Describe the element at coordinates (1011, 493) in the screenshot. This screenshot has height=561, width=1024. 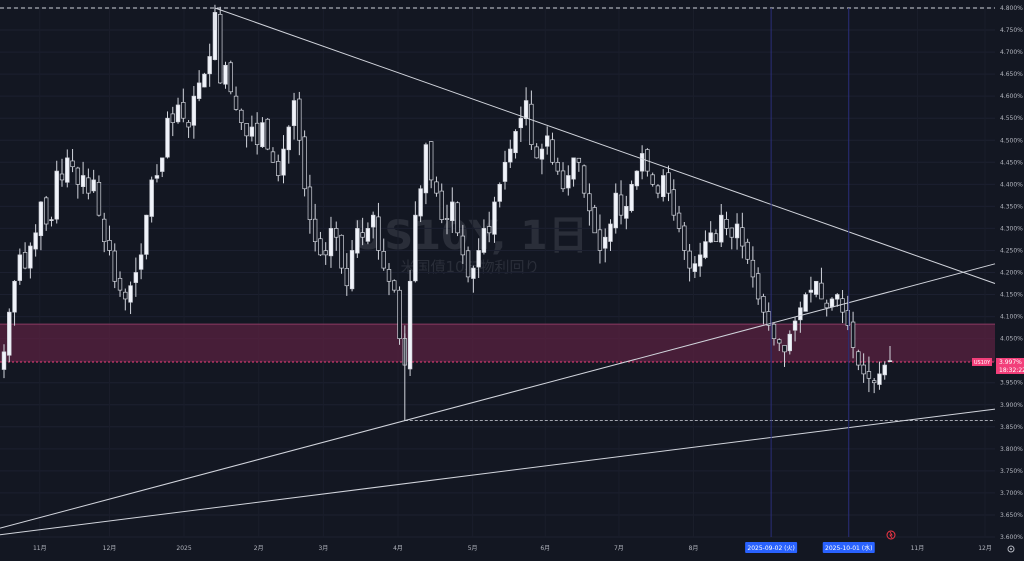
I see `price-tick-label: 3.700%` at that location.